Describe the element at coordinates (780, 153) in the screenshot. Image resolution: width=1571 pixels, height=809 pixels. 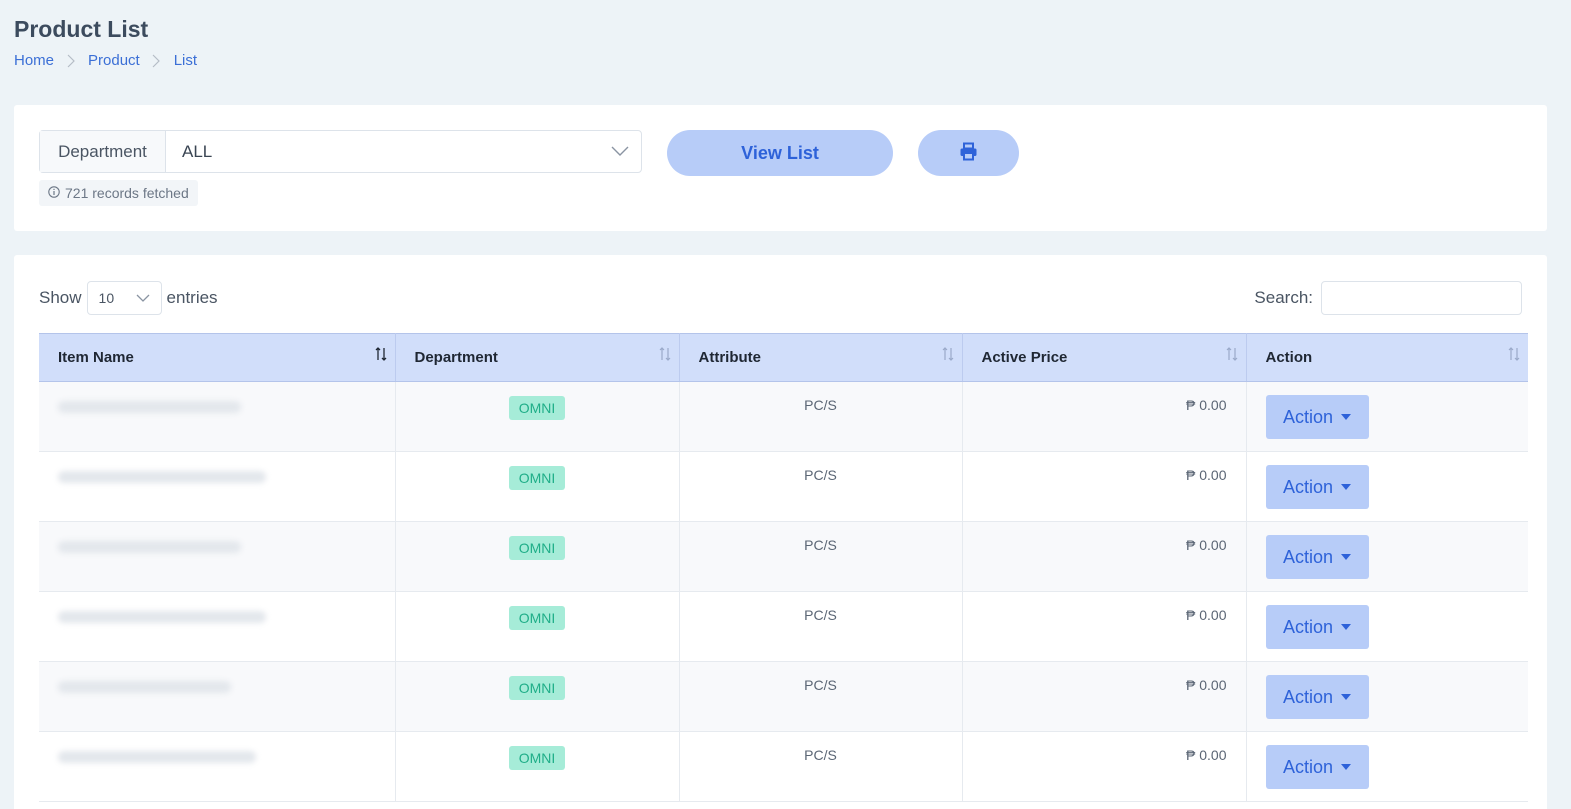
I see `view-list-button: View List` at that location.